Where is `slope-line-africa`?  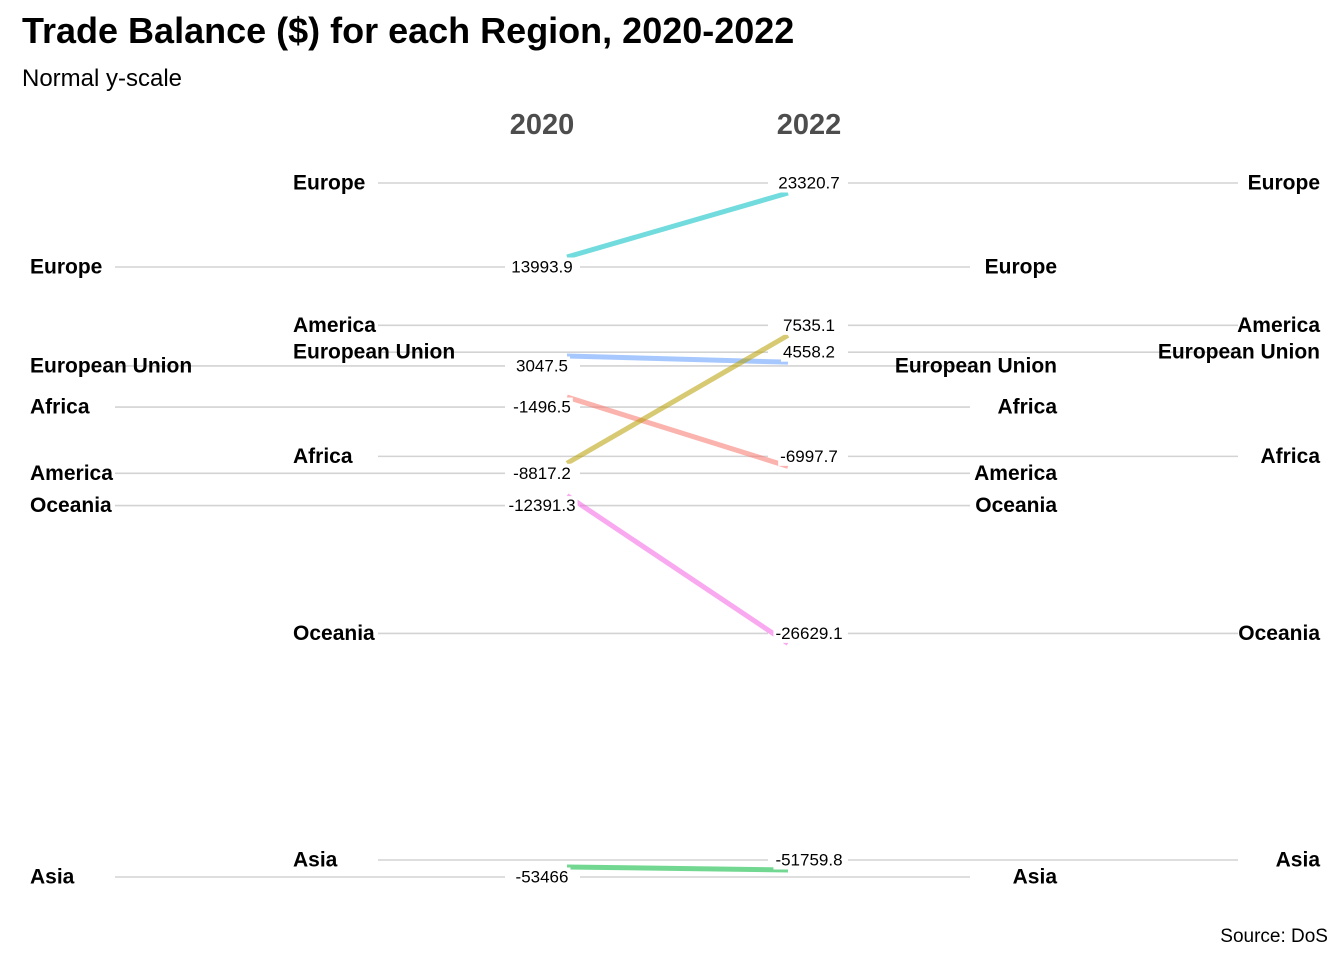
slope-line-africa is located at coordinates (677, 431).